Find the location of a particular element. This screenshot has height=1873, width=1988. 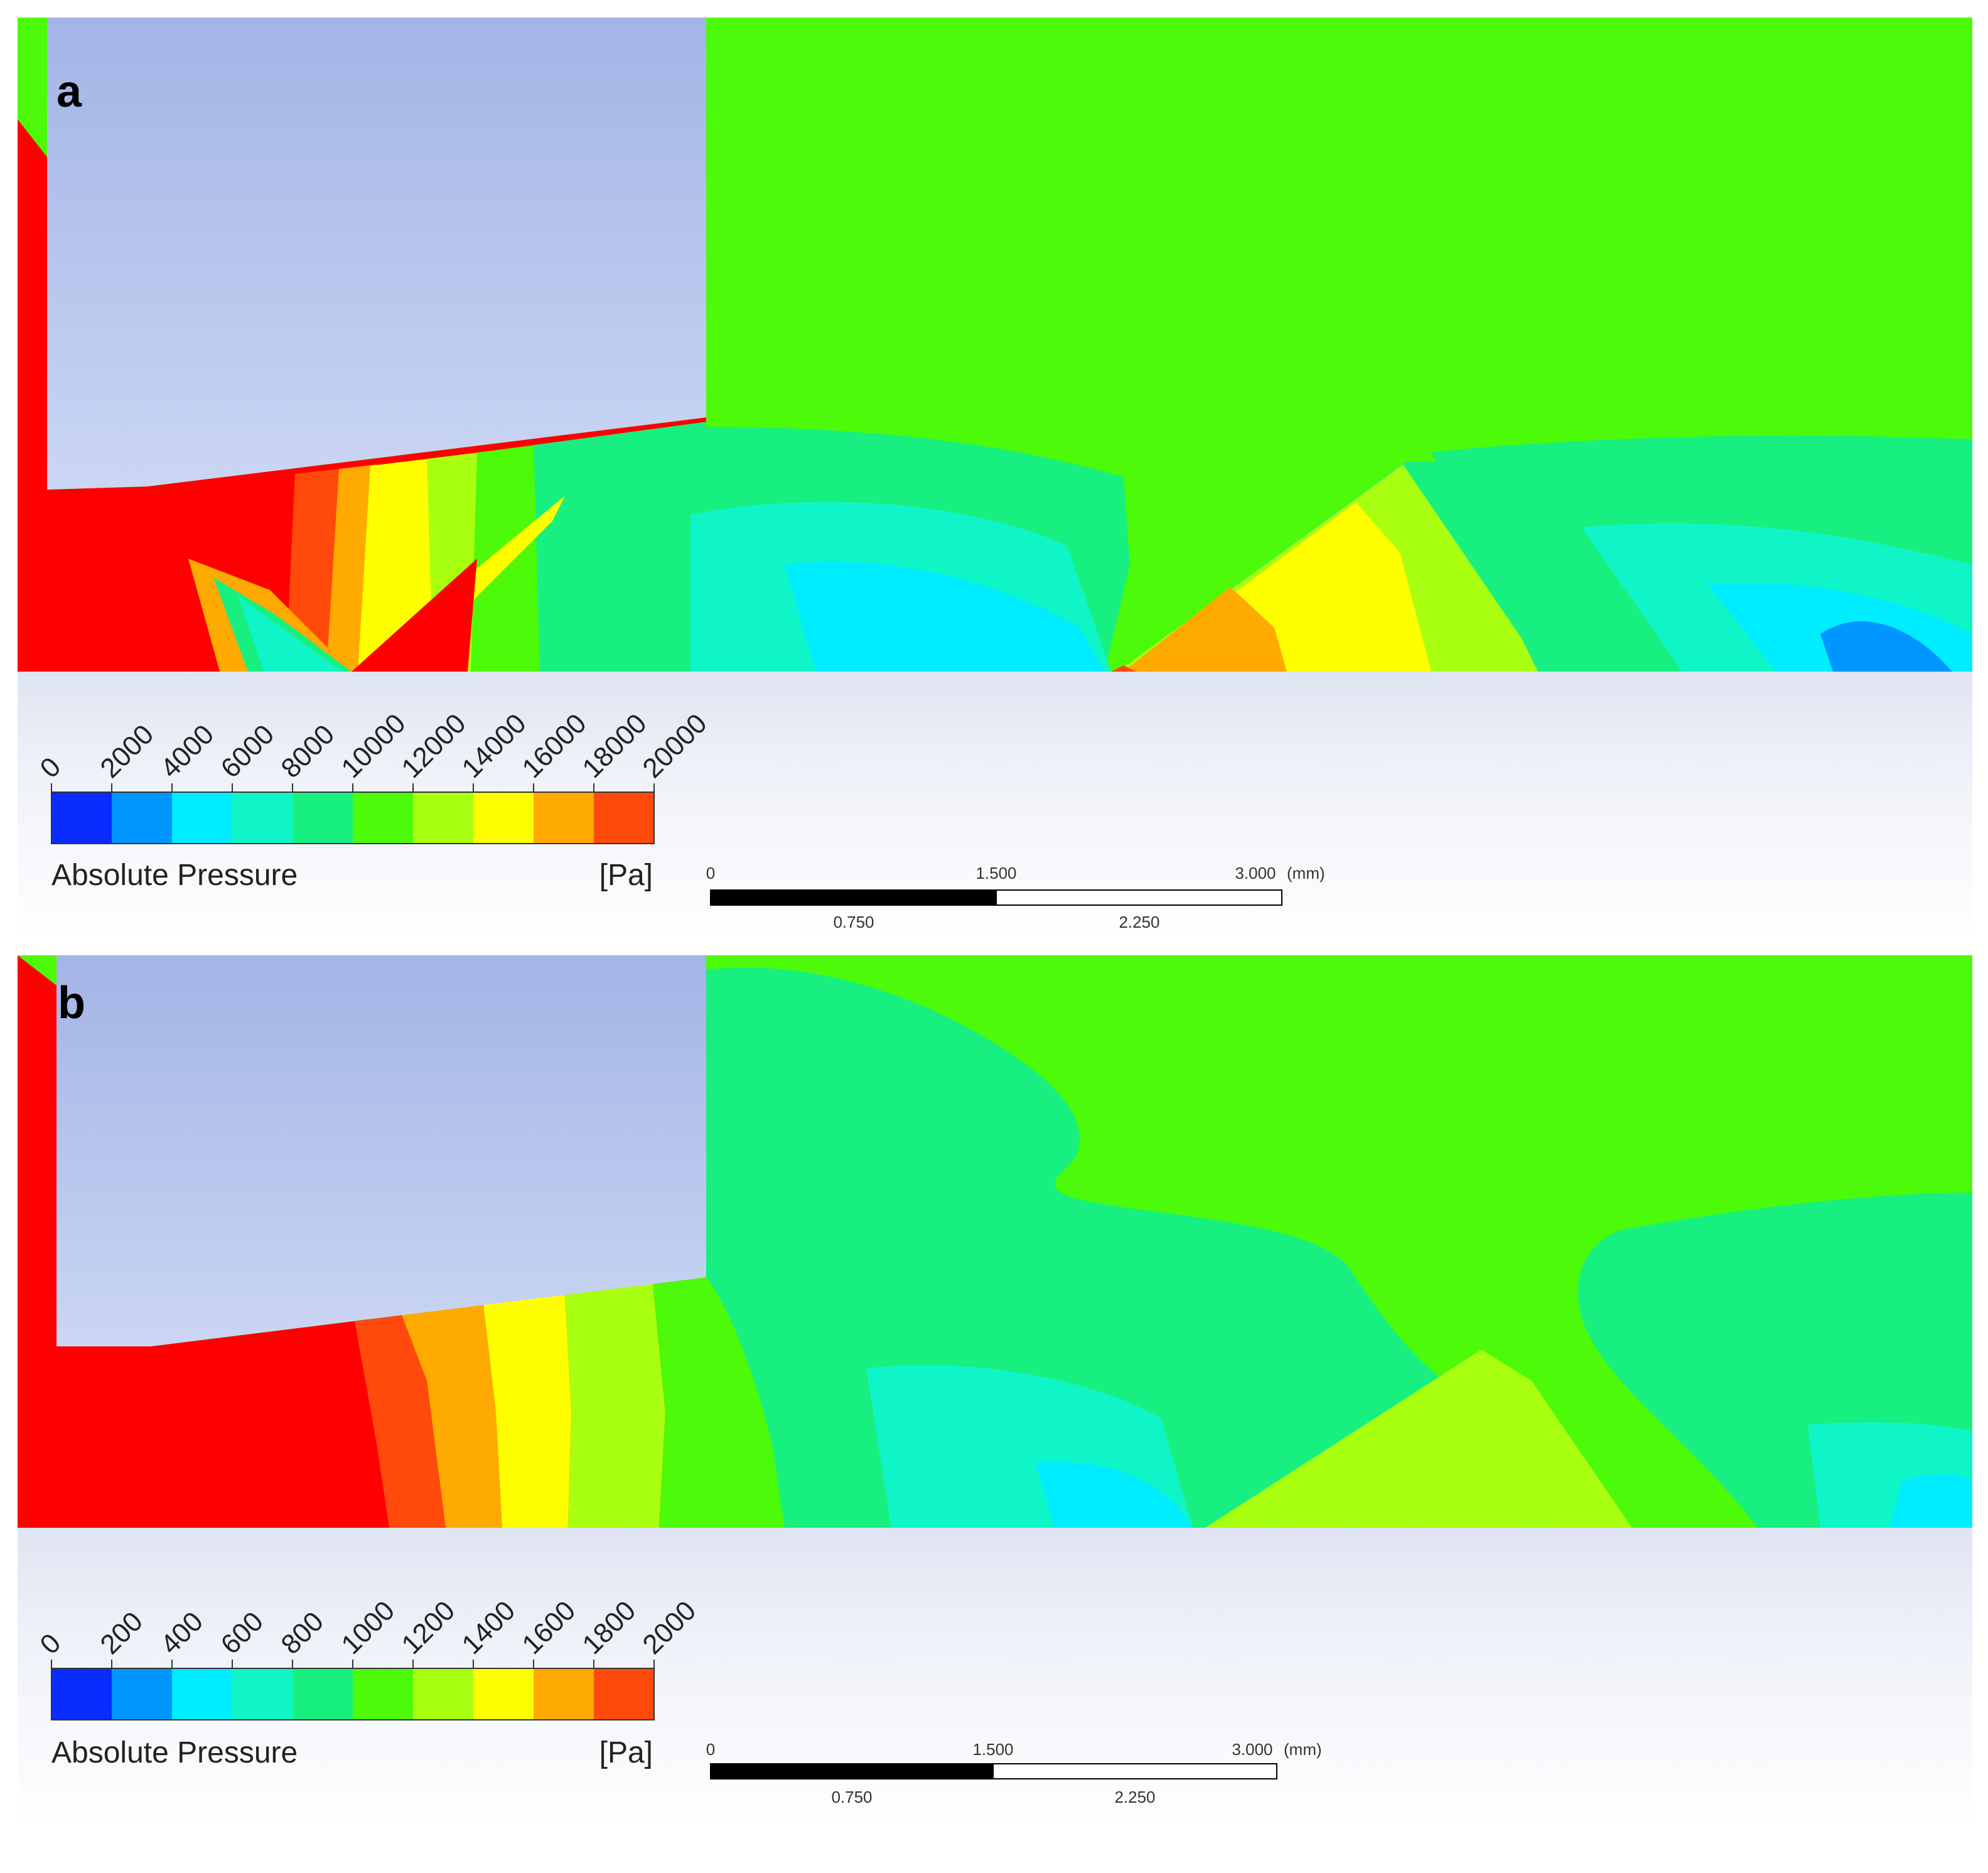

panel-a-scale-label-0750: 0.750 is located at coordinates (853, 922).